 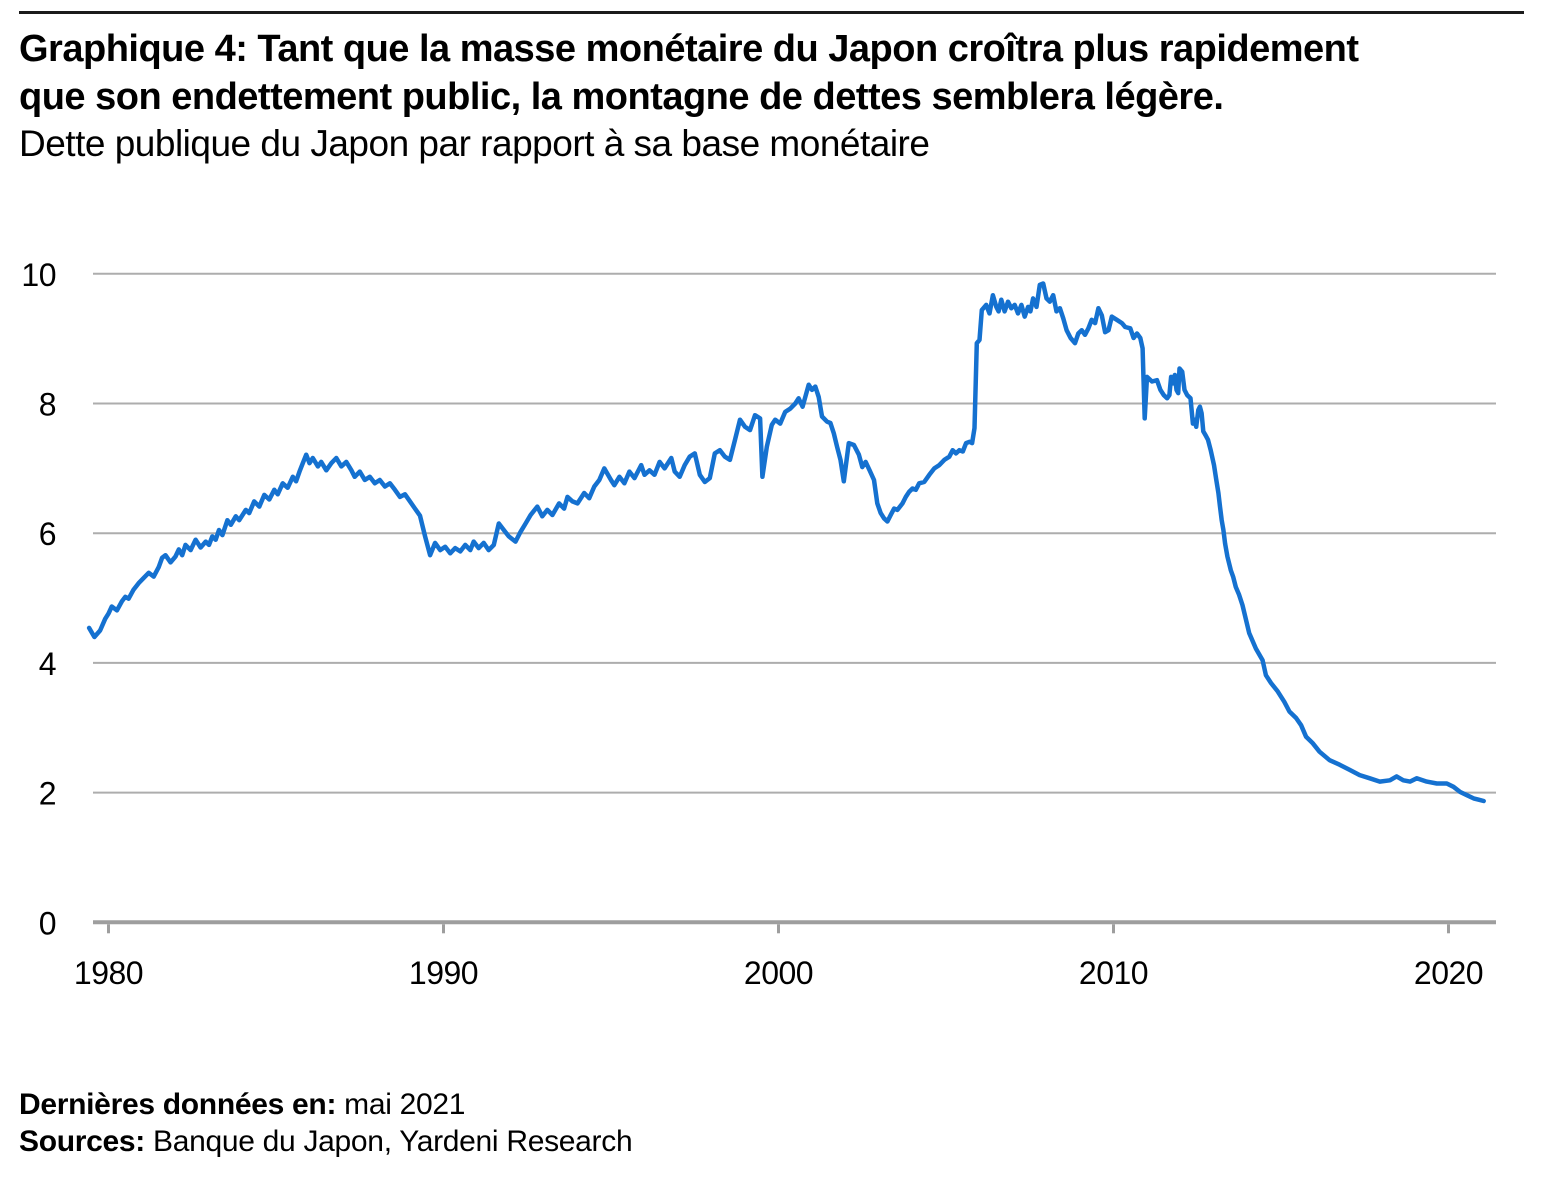 I want to click on svg-text: 2010, so click(x=1113, y=973).